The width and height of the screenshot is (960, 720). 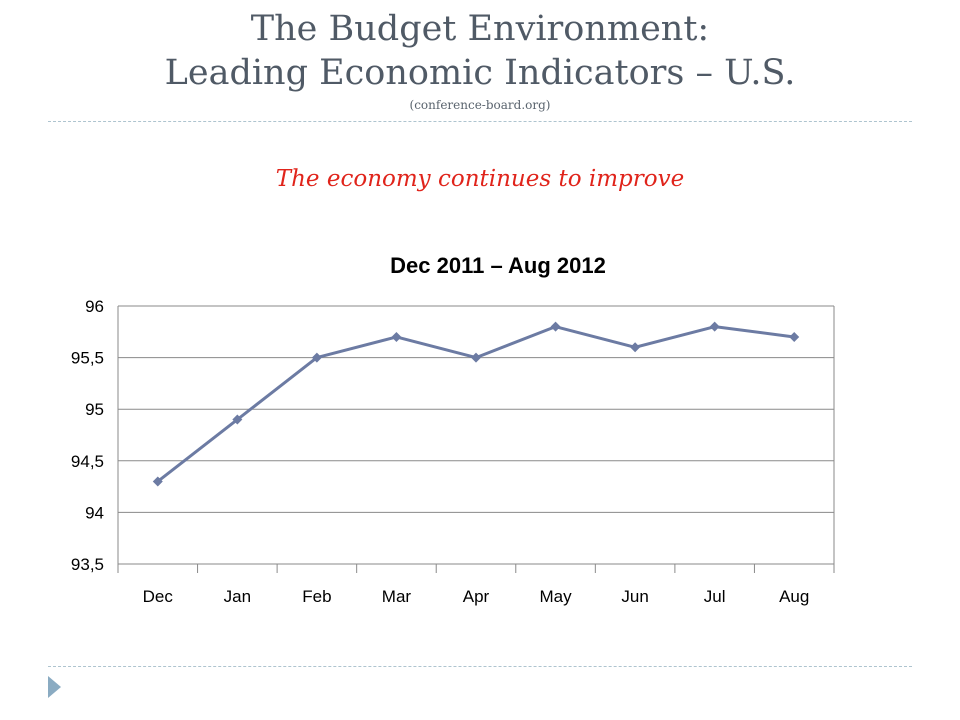 What do you see at coordinates (480, 121) in the screenshot?
I see `top-divider` at bounding box center [480, 121].